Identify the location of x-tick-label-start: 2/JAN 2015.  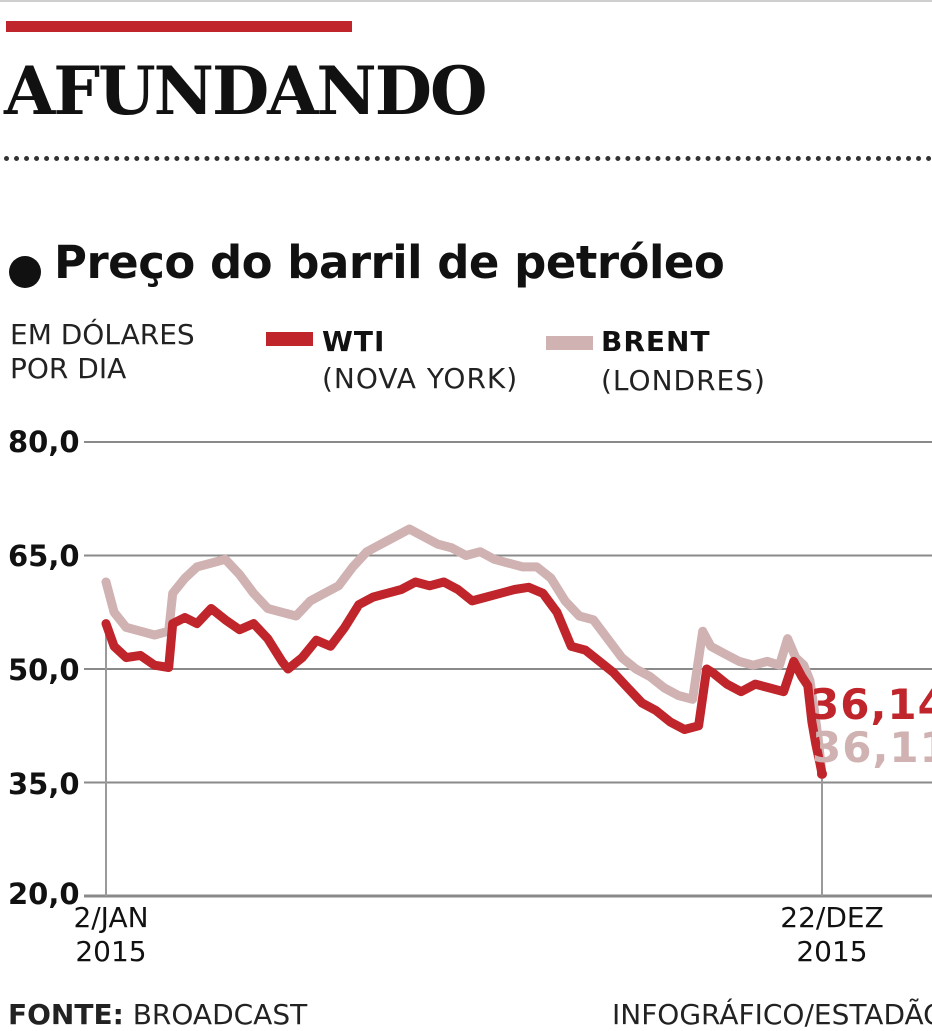
(111, 935).